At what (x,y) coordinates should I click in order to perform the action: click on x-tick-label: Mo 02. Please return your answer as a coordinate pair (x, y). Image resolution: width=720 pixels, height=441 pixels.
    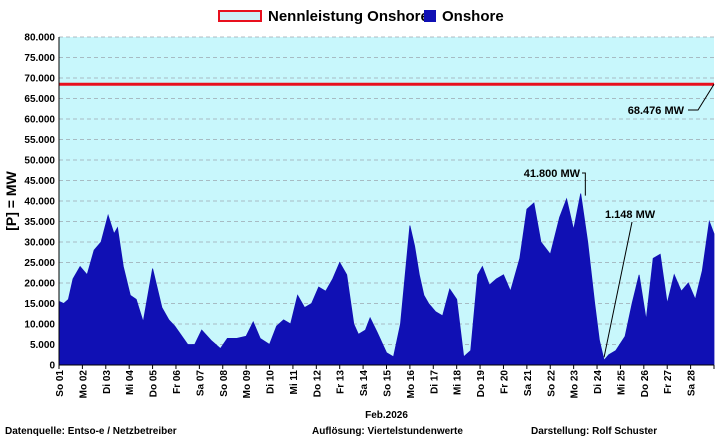
    Looking at the image, I should click on (83, 384).